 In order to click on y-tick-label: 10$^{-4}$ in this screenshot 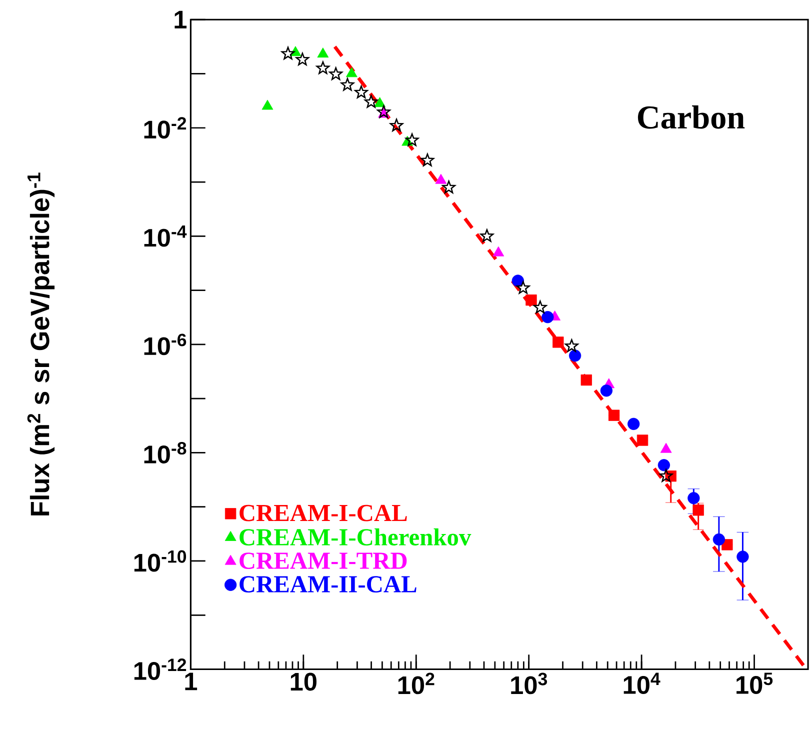, I will do `click(165, 236)`.